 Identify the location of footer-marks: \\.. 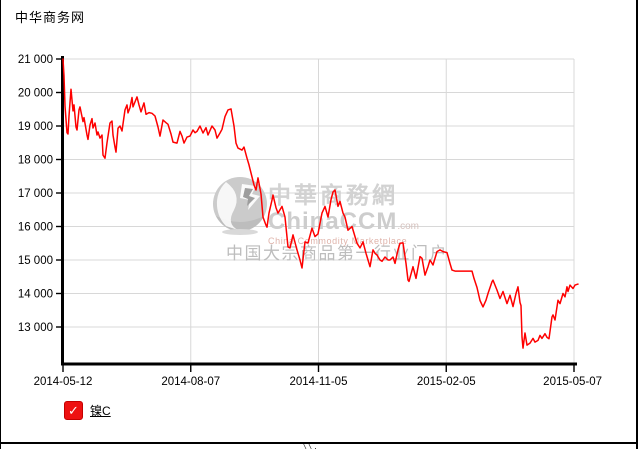
(311, 446).